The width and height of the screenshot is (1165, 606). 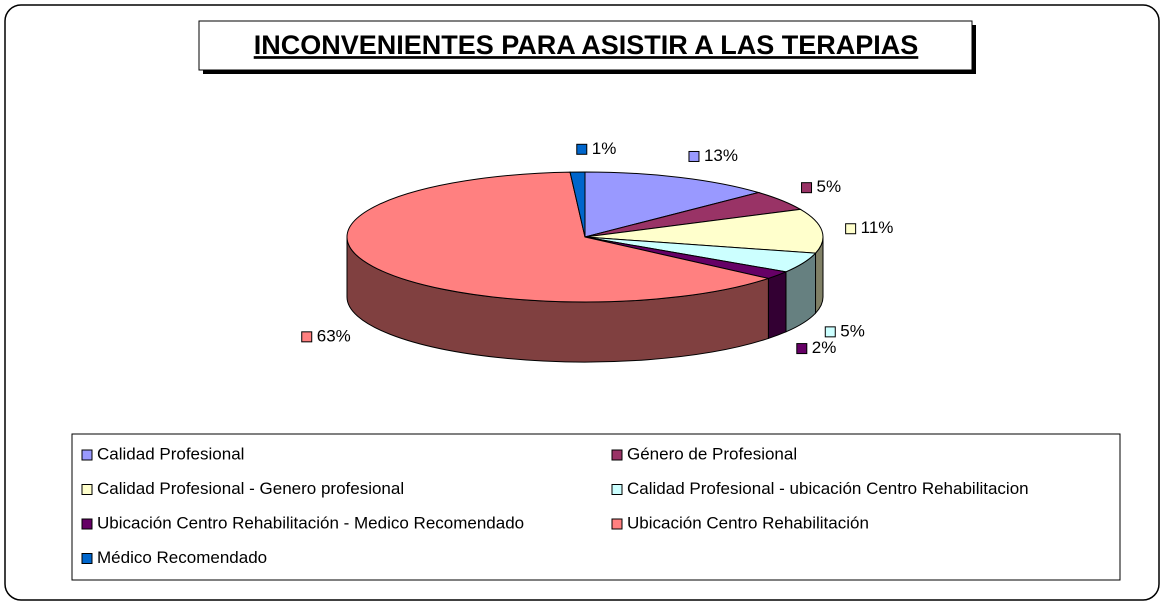 What do you see at coordinates (182, 557) in the screenshot?
I see `legend-label: Médico Recomendado` at bounding box center [182, 557].